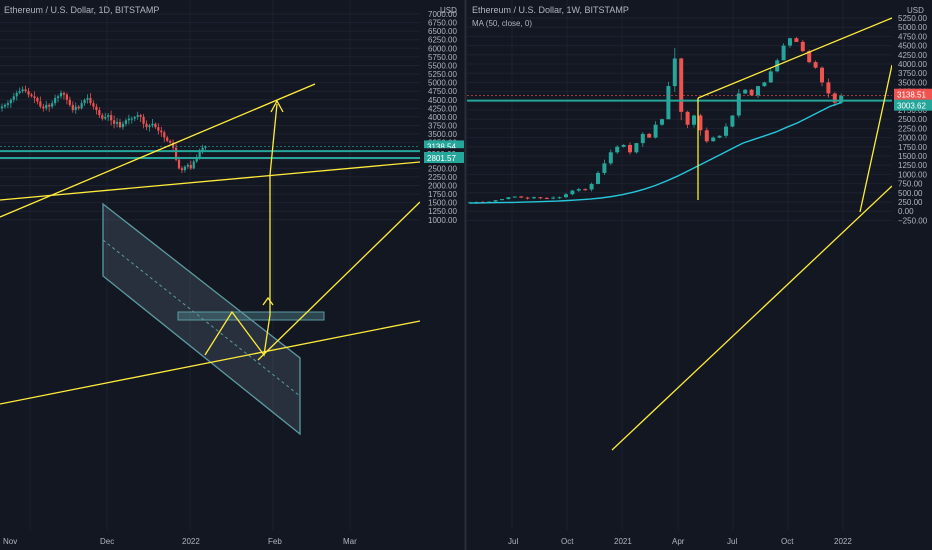 The height and width of the screenshot is (550, 932). Describe the element at coordinates (502, 23) in the screenshot. I see `right-ma-legend: MA (50, close, 0)` at that location.